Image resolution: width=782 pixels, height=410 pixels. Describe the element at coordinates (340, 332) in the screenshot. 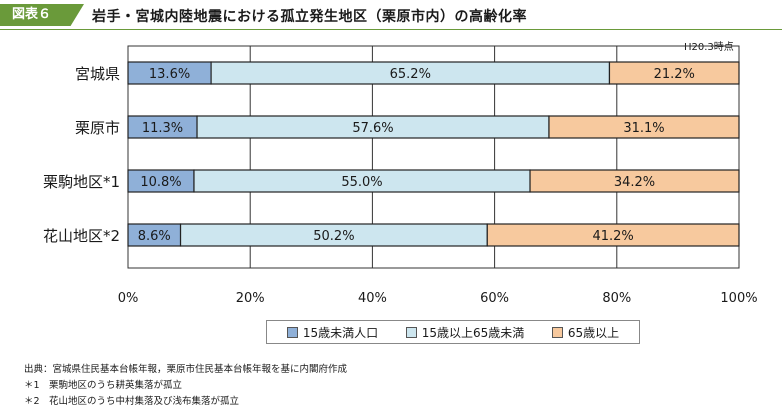

I see `legend-label-under15: 15歳未満人口` at that location.